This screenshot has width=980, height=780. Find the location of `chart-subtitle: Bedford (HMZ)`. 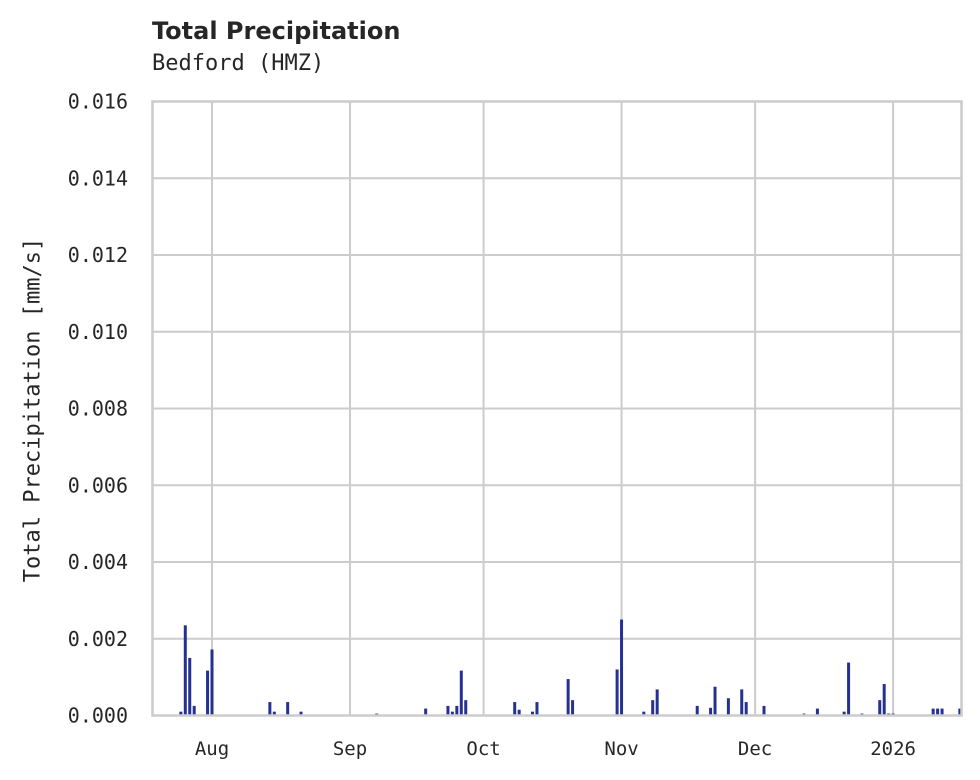

chart-subtitle: Bedford (HMZ) is located at coordinates (238, 63).